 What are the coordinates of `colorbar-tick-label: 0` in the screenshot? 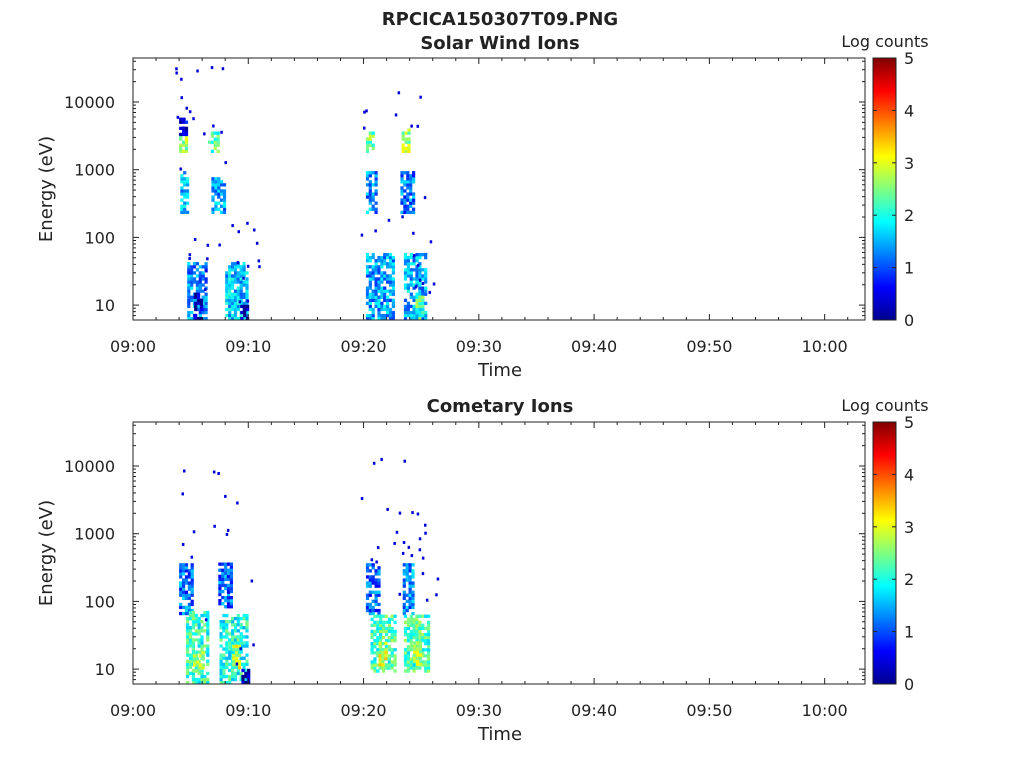 It's located at (909, 320).